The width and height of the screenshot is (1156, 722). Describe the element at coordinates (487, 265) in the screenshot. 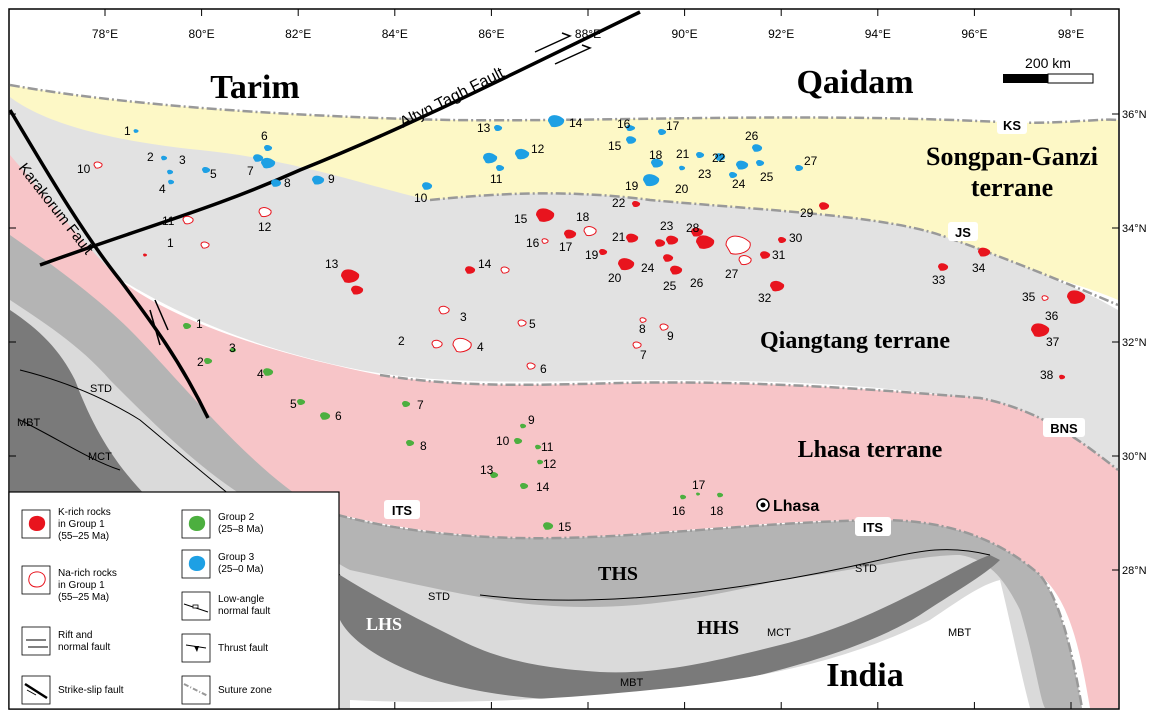

I see `group1-site-14: 14` at that location.